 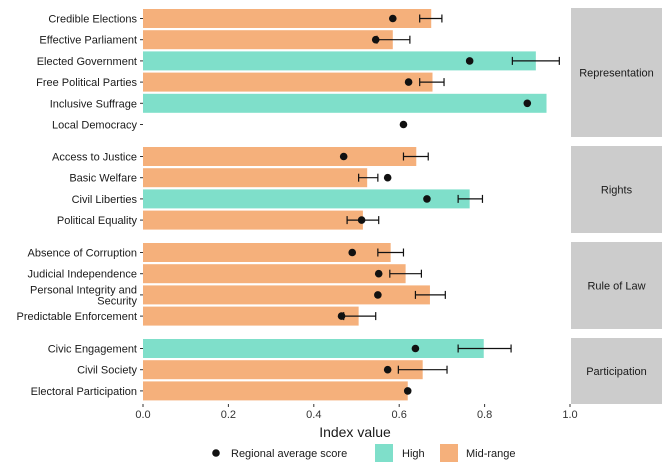 I want to click on bar-row: Judicial Independence, so click(x=225, y=274).